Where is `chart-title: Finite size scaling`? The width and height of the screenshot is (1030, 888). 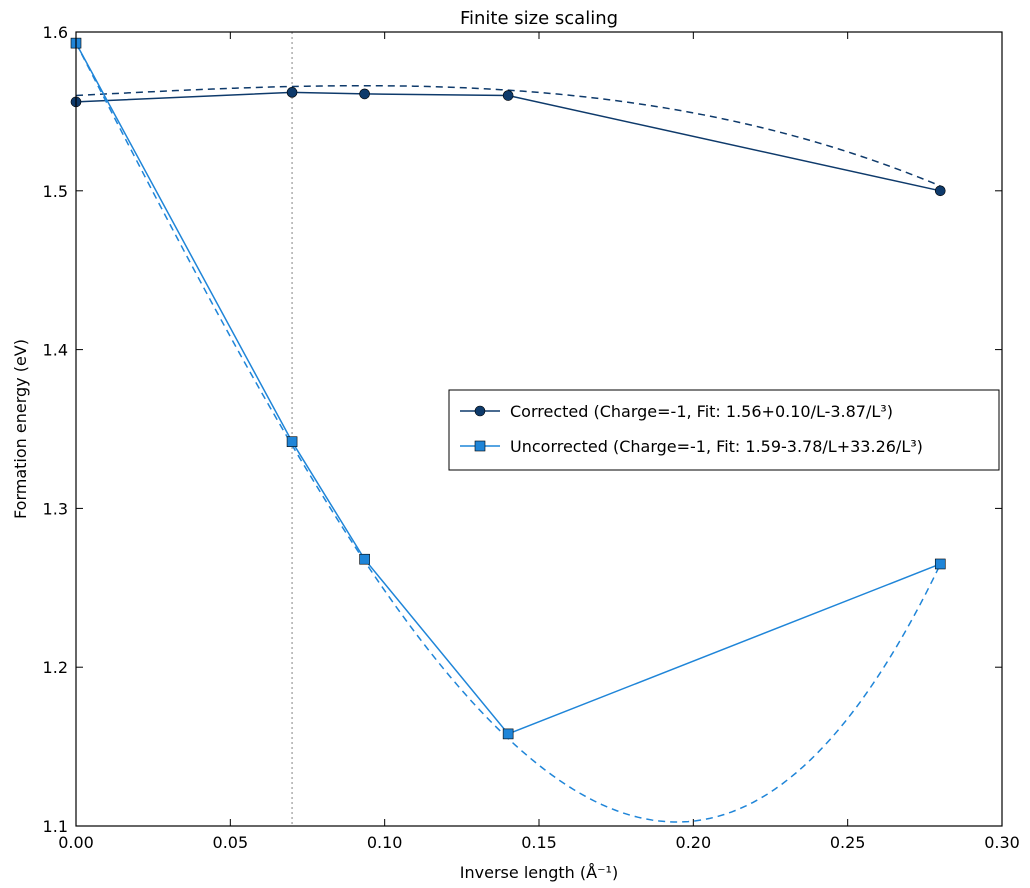
chart-title: Finite size scaling is located at coordinates (539, 18).